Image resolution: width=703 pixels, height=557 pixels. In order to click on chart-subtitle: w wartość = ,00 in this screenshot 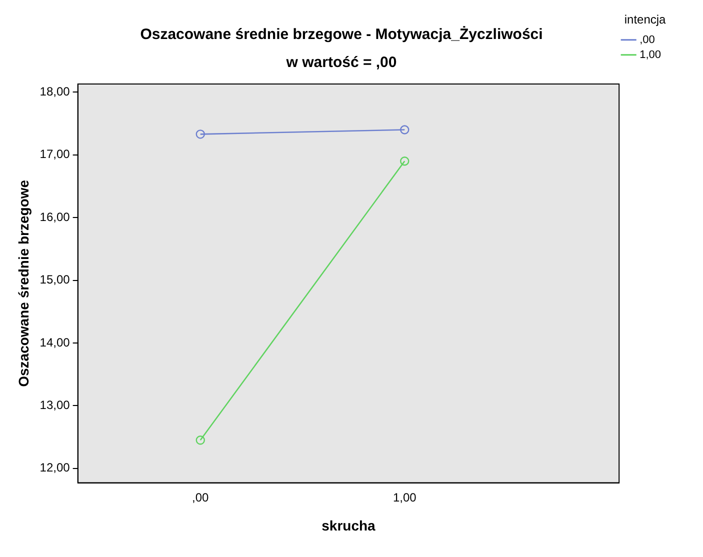, I will do `click(341, 63)`.